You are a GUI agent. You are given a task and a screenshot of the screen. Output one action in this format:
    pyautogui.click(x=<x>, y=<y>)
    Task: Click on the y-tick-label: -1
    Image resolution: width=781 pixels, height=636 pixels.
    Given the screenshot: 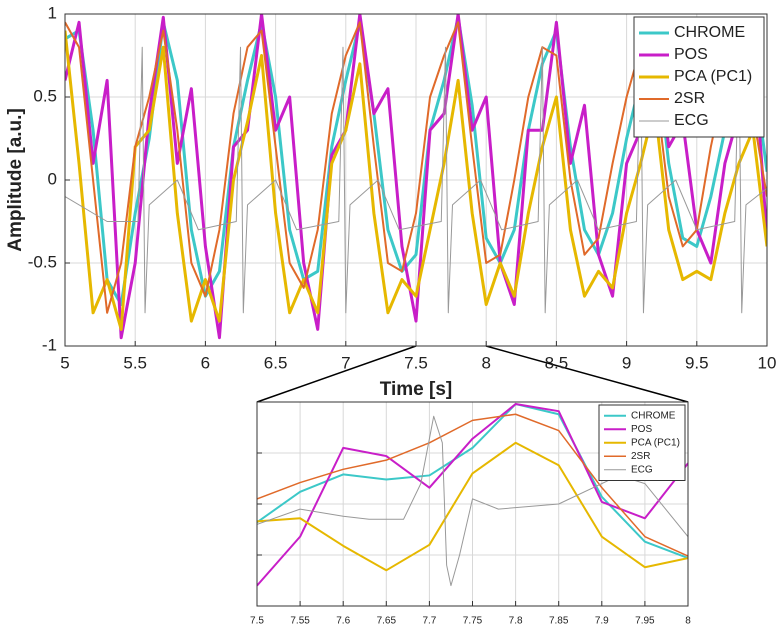 What is the action you would take?
    pyautogui.click(x=49, y=344)
    